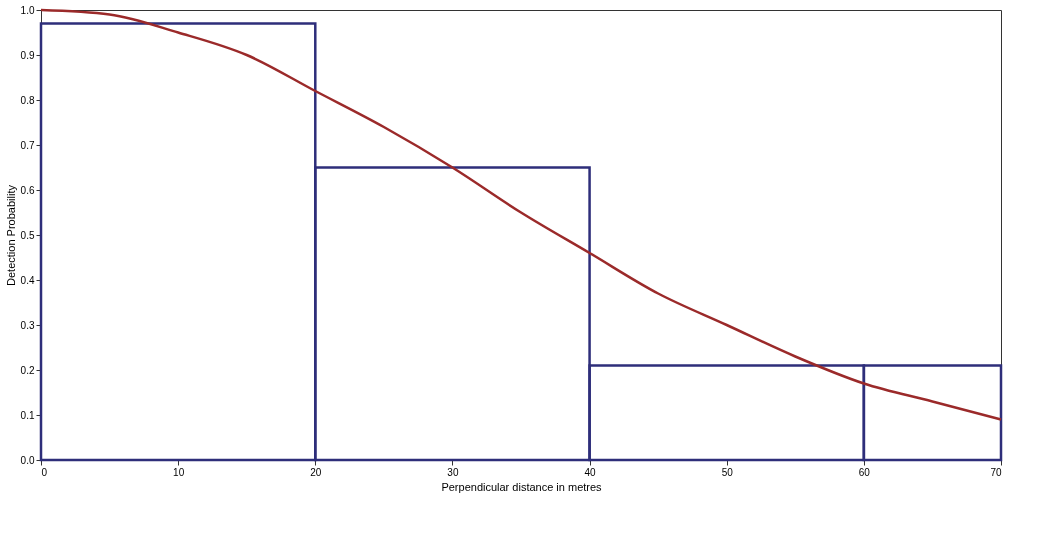 The image size is (1057, 551). Describe the element at coordinates (27, 460) in the screenshot. I see `y-tick-label: 0.0` at that location.